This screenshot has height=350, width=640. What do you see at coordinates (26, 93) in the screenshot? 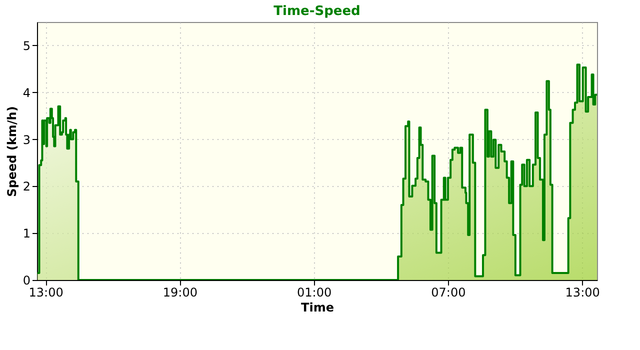
I see `y-tick-label: 4` at bounding box center [26, 93].